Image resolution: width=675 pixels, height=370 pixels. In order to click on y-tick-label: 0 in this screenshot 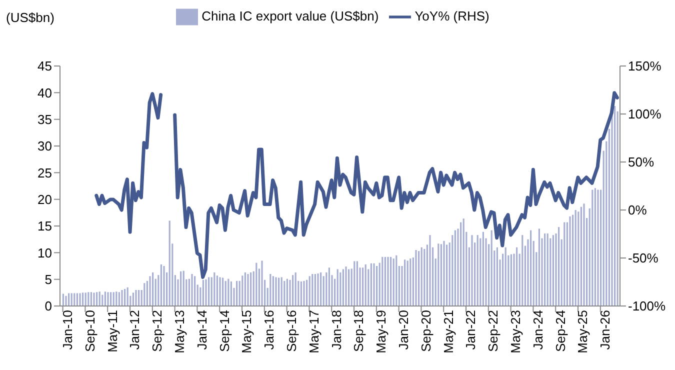, I will do `click(48, 306)`.